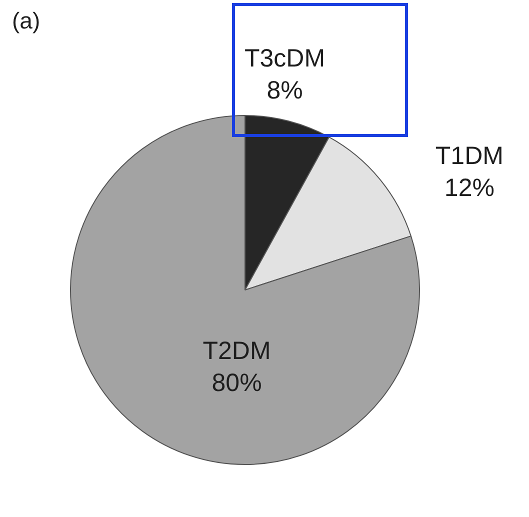  Describe the element at coordinates (469, 156) in the screenshot. I see `slice-label: T1DM` at that location.